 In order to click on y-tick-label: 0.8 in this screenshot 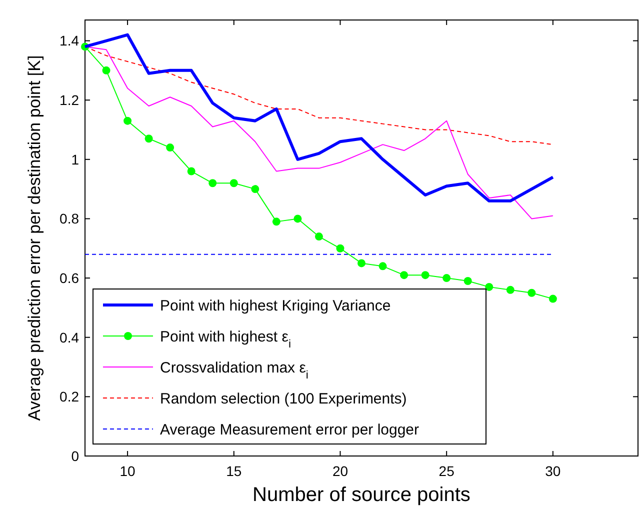, I will do `click(70, 218)`.